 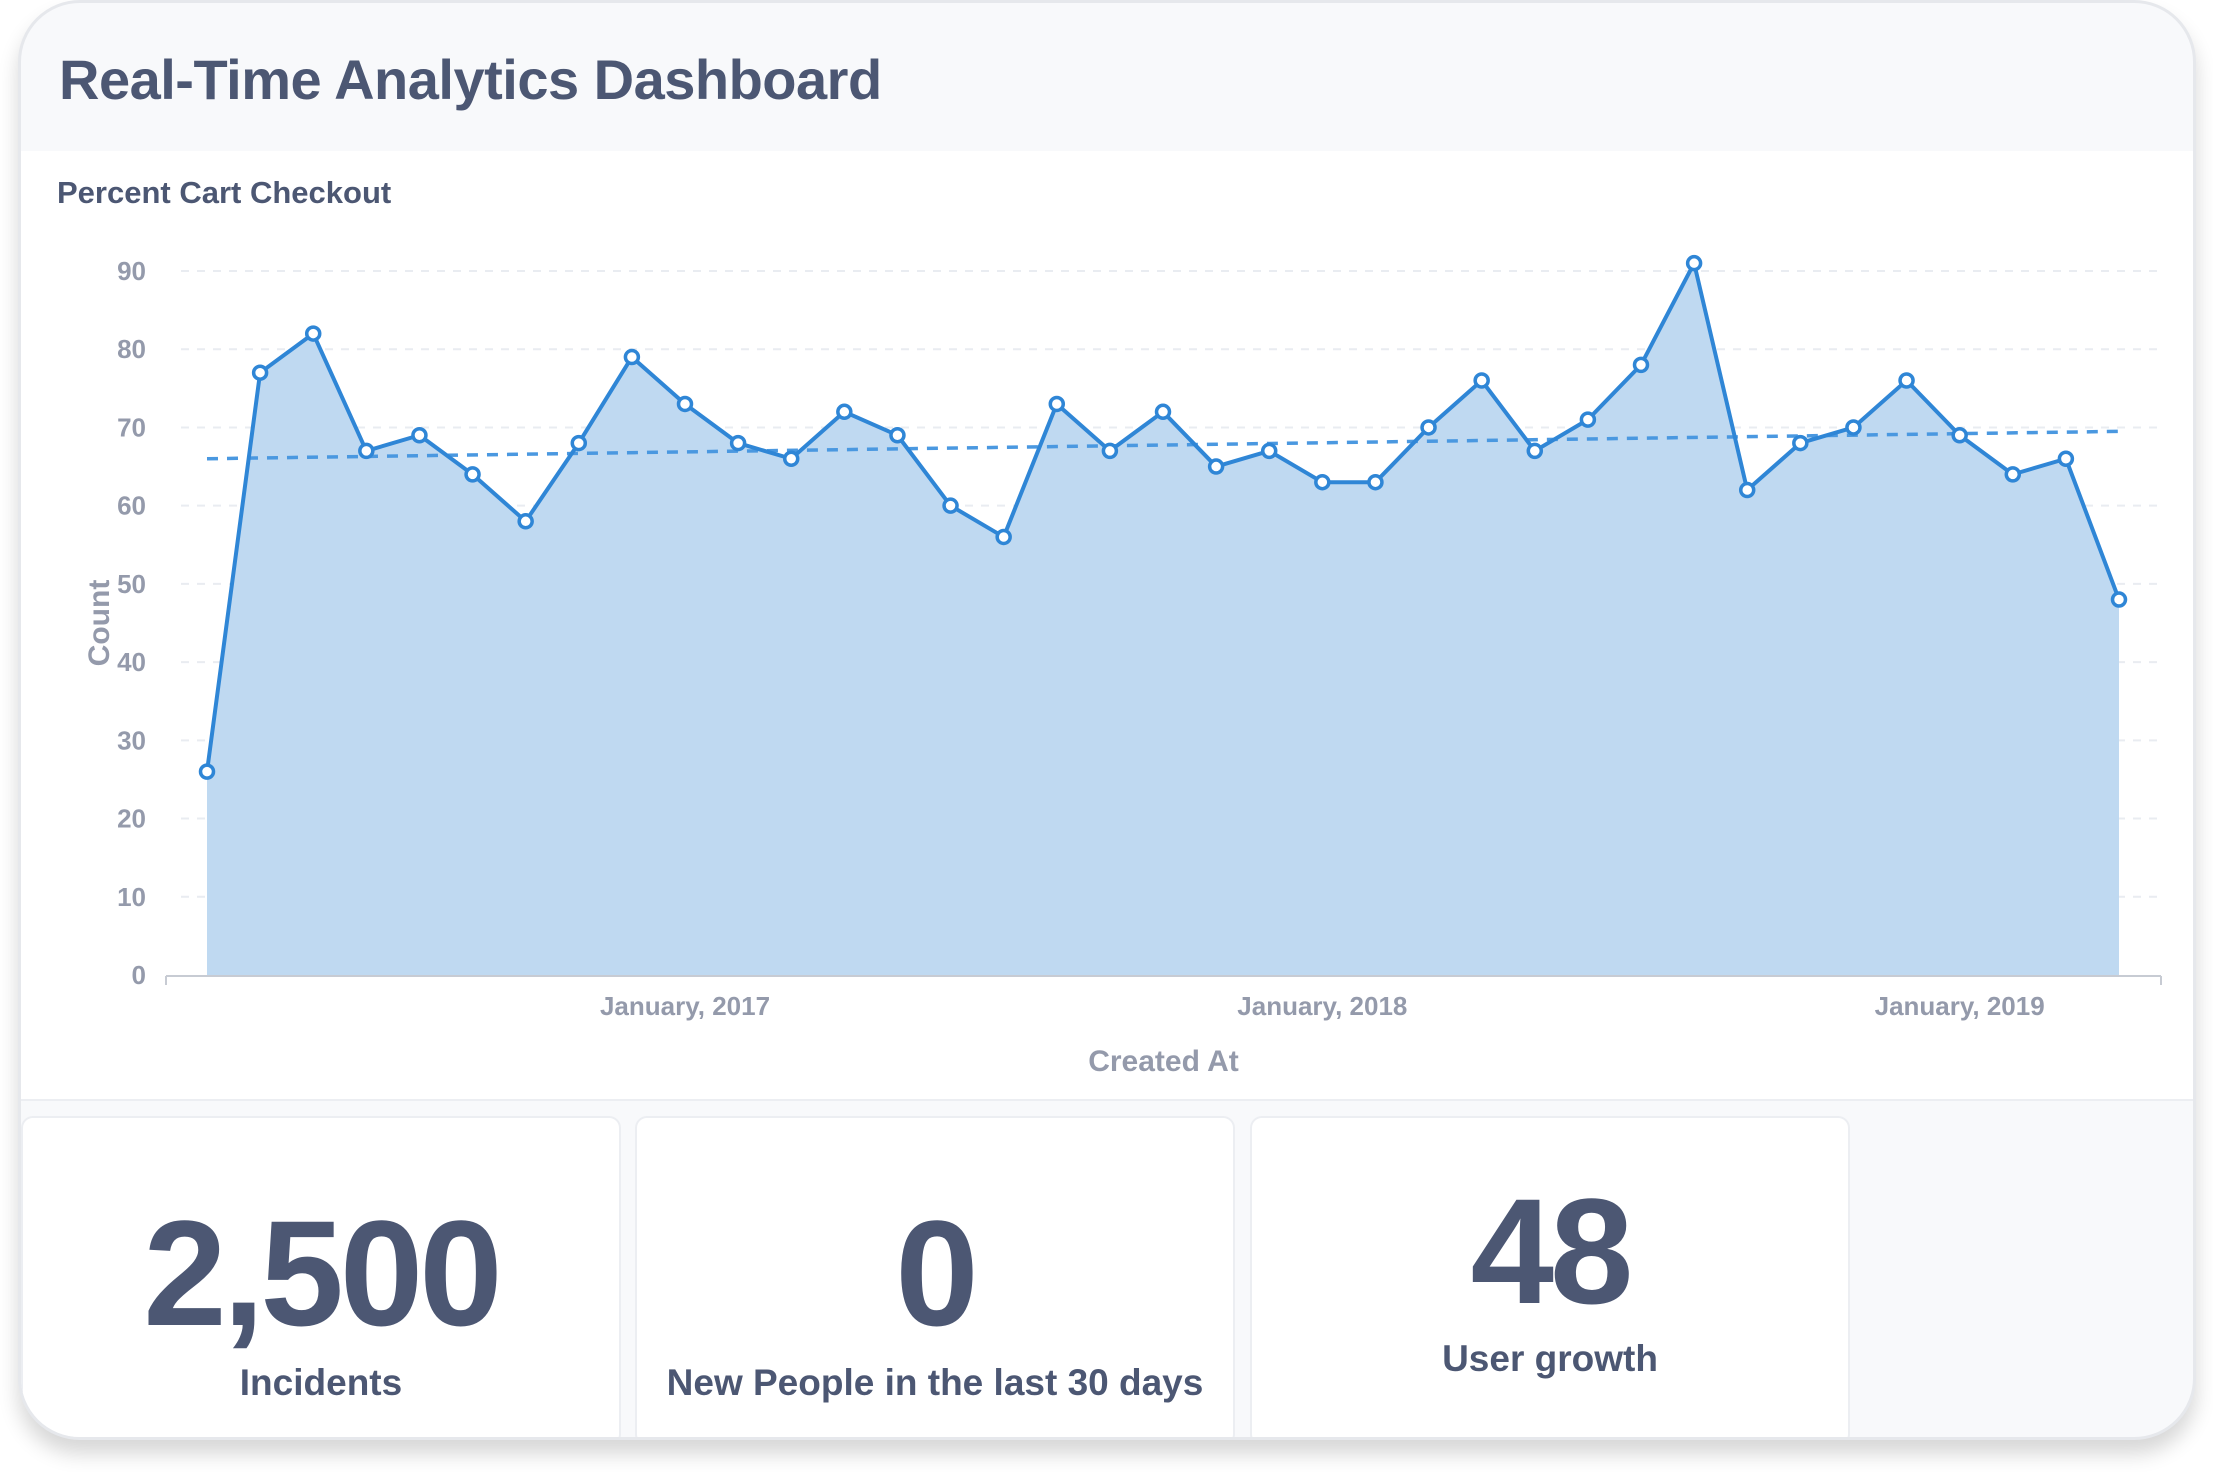 What do you see at coordinates (139, 975) in the screenshot?
I see `y-tick-label: 0` at bounding box center [139, 975].